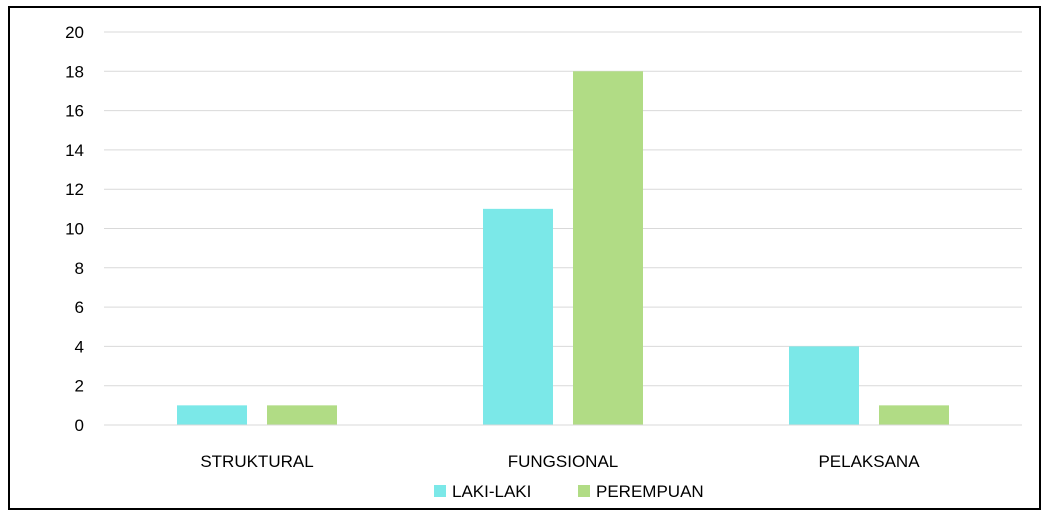 The image size is (1049, 517). Describe the element at coordinates (74, 229) in the screenshot. I see `y-tick-label: 10` at that location.